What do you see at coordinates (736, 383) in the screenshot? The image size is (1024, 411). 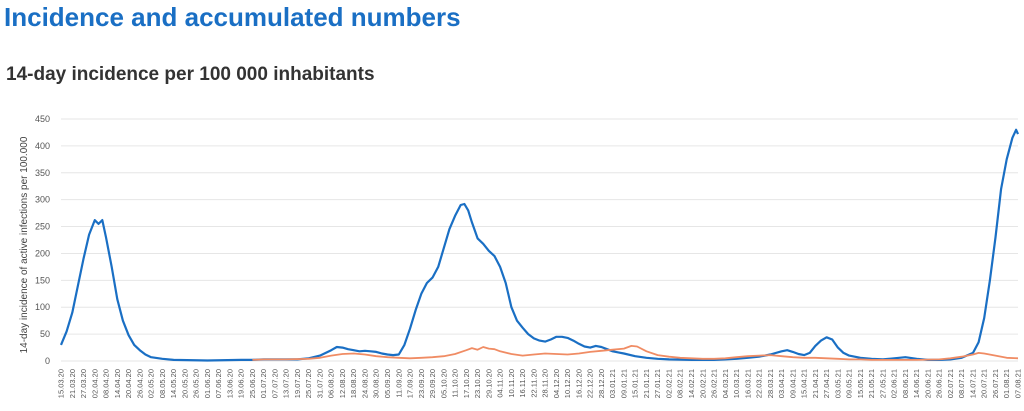 I see `x-tick-label: 10.03.21` at bounding box center [736, 383].